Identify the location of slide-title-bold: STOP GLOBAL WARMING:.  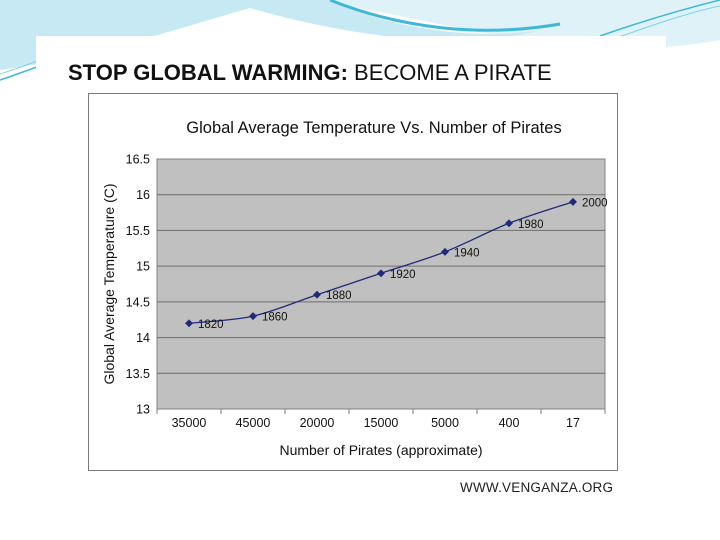
(208, 72).